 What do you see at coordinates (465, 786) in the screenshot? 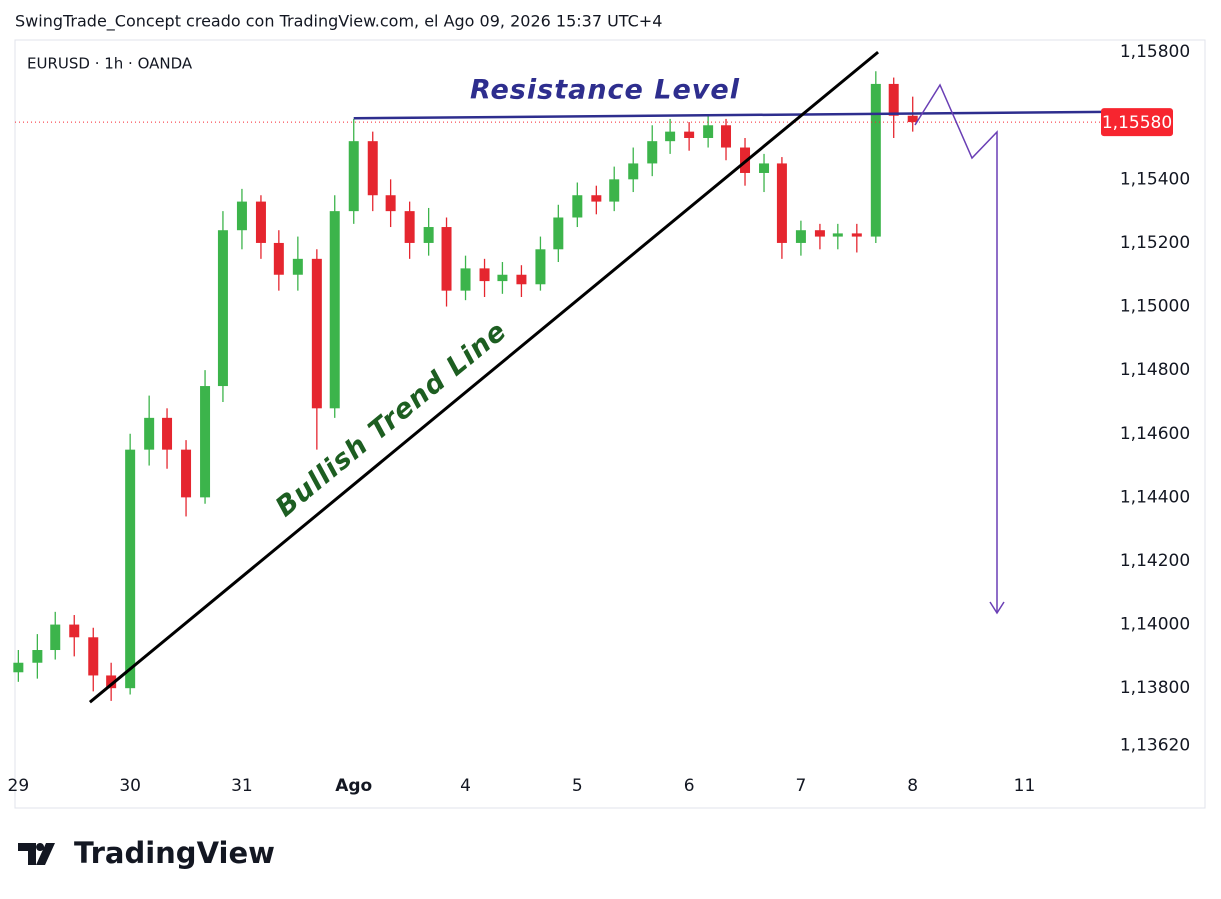
I see `x-tick-label: 4` at bounding box center [465, 786].